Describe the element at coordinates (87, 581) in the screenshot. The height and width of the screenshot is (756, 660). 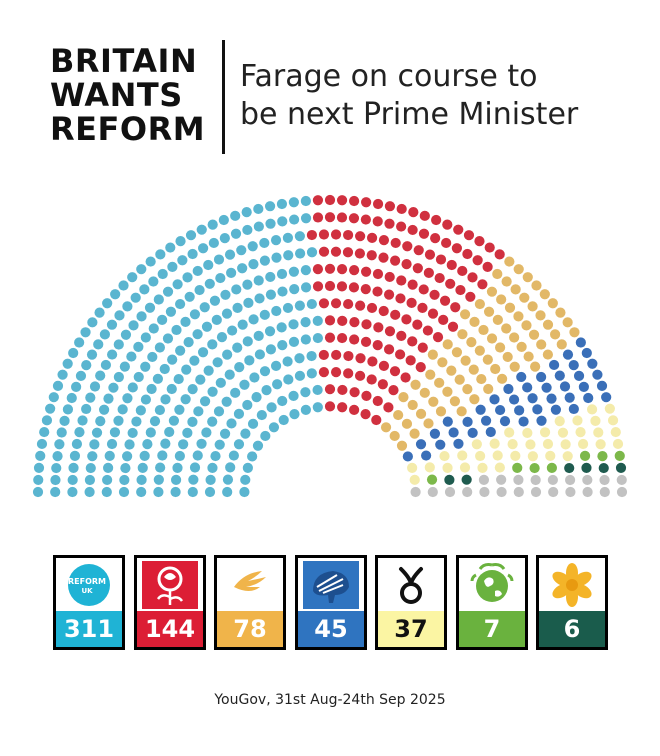
I see `svg-text: REFORM` at that location.